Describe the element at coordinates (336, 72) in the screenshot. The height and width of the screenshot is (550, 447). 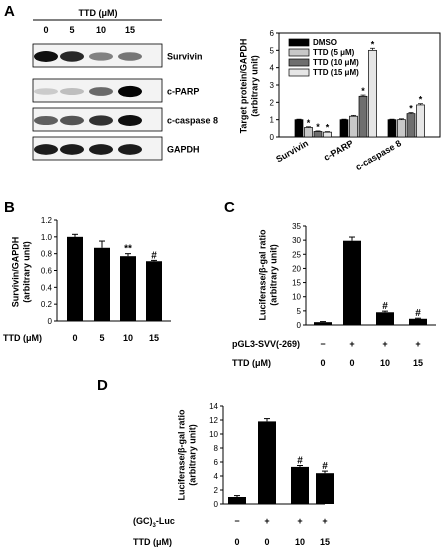
I see `legend-entry: TTD (15 μM)` at that location.